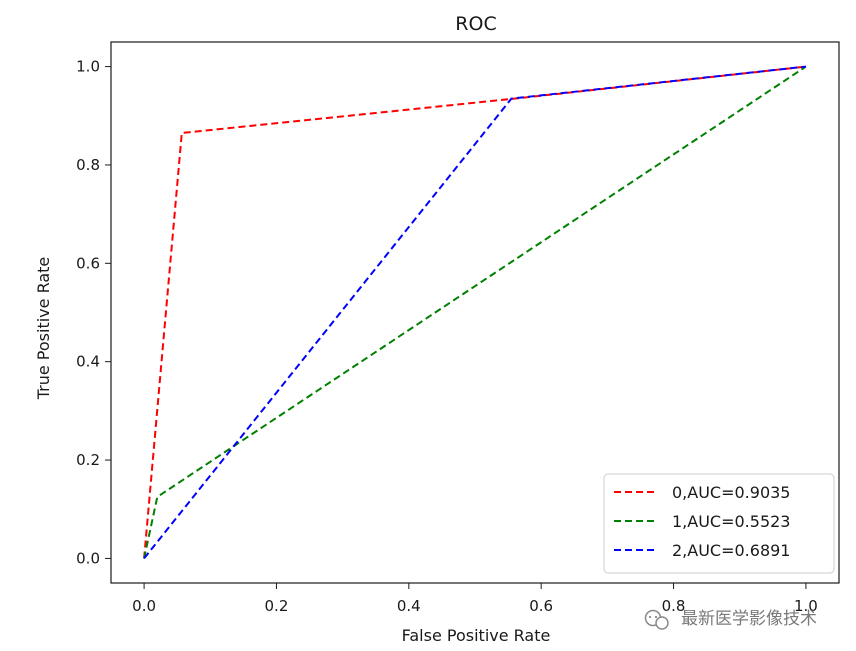 The height and width of the screenshot is (651, 856). Describe the element at coordinates (674, 606) in the screenshot. I see `x-tick-label: 0.8` at that location.